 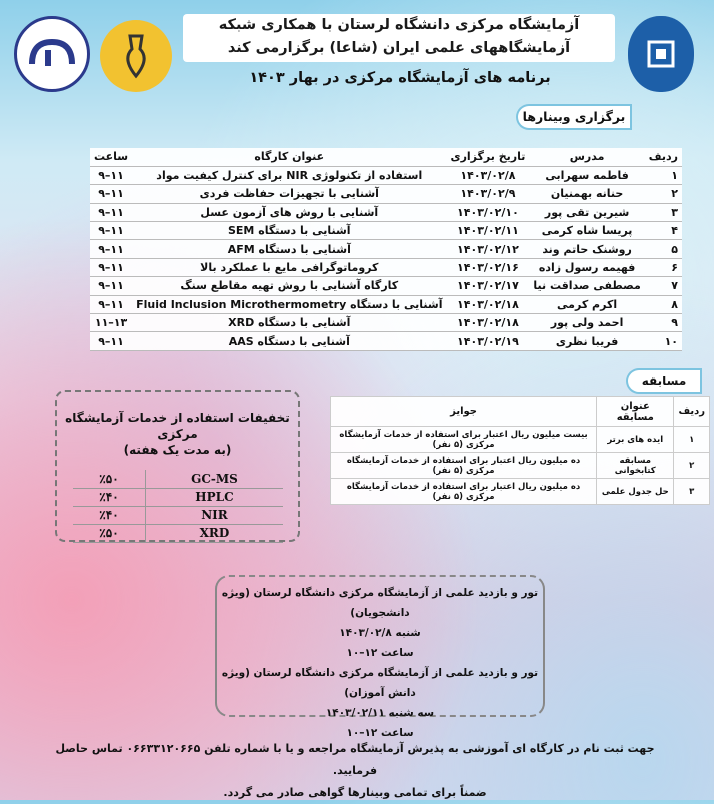 What do you see at coordinates (177, 450) in the screenshot?
I see `discounts-subtitle: (به مدت یک هفته)` at bounding box center [177, 450].